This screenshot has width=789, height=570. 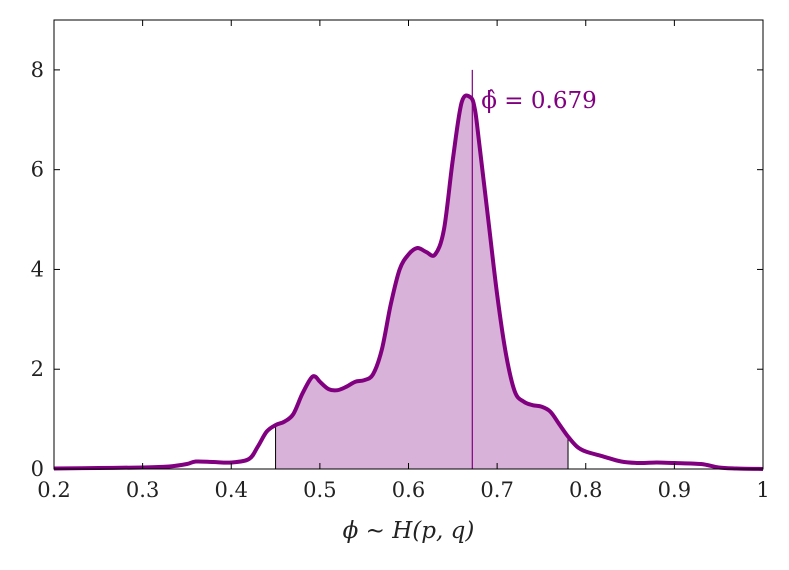 I want to click on x-tick-label: 0.2, so click(x=53, y=490).